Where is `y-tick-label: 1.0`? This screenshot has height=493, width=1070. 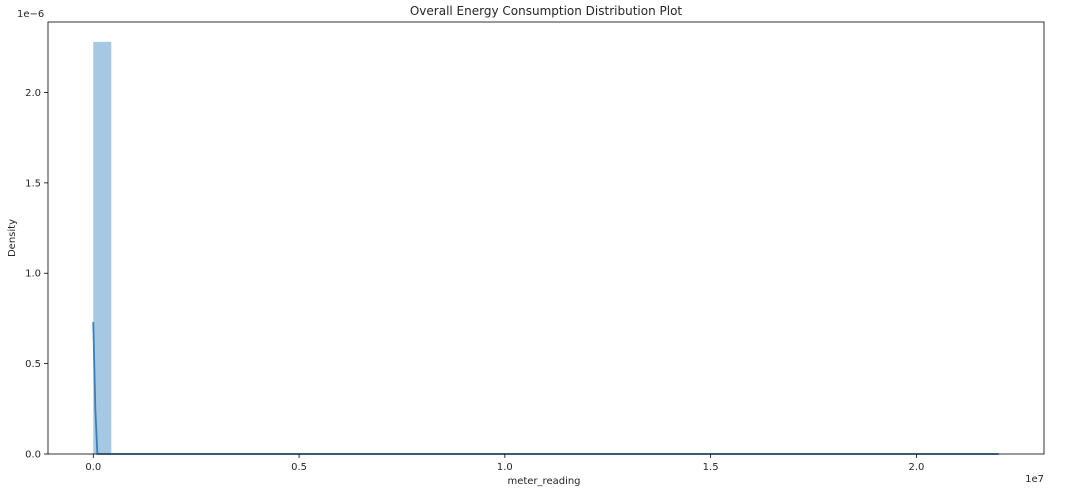
y-tick-label: 1.0 is located at coordinates (33, 274).